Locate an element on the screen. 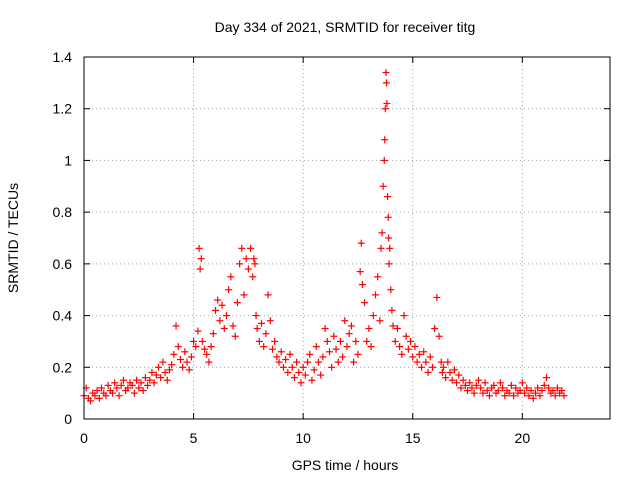  x-tick-label: 5 is located at coordinates (194, 438).